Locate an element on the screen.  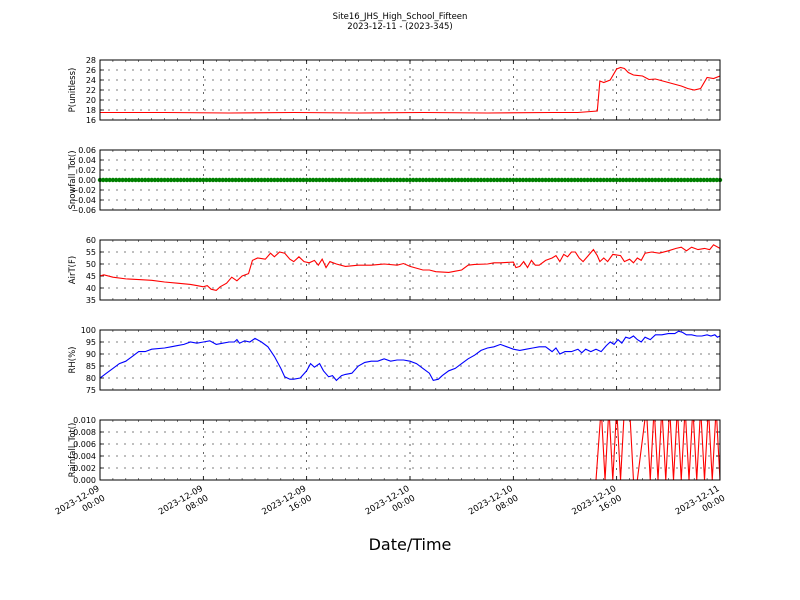
panel-frame is located at coordinates (410, 450).